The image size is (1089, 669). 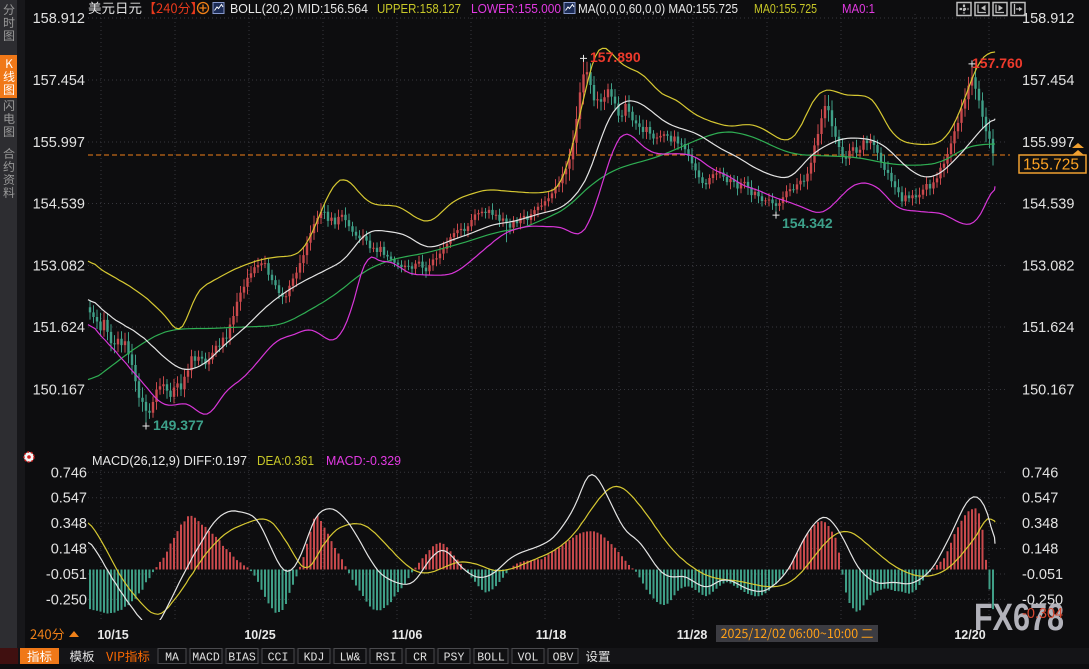 I want to click on svg-text: 155.725, so click(x=1051, y=165).